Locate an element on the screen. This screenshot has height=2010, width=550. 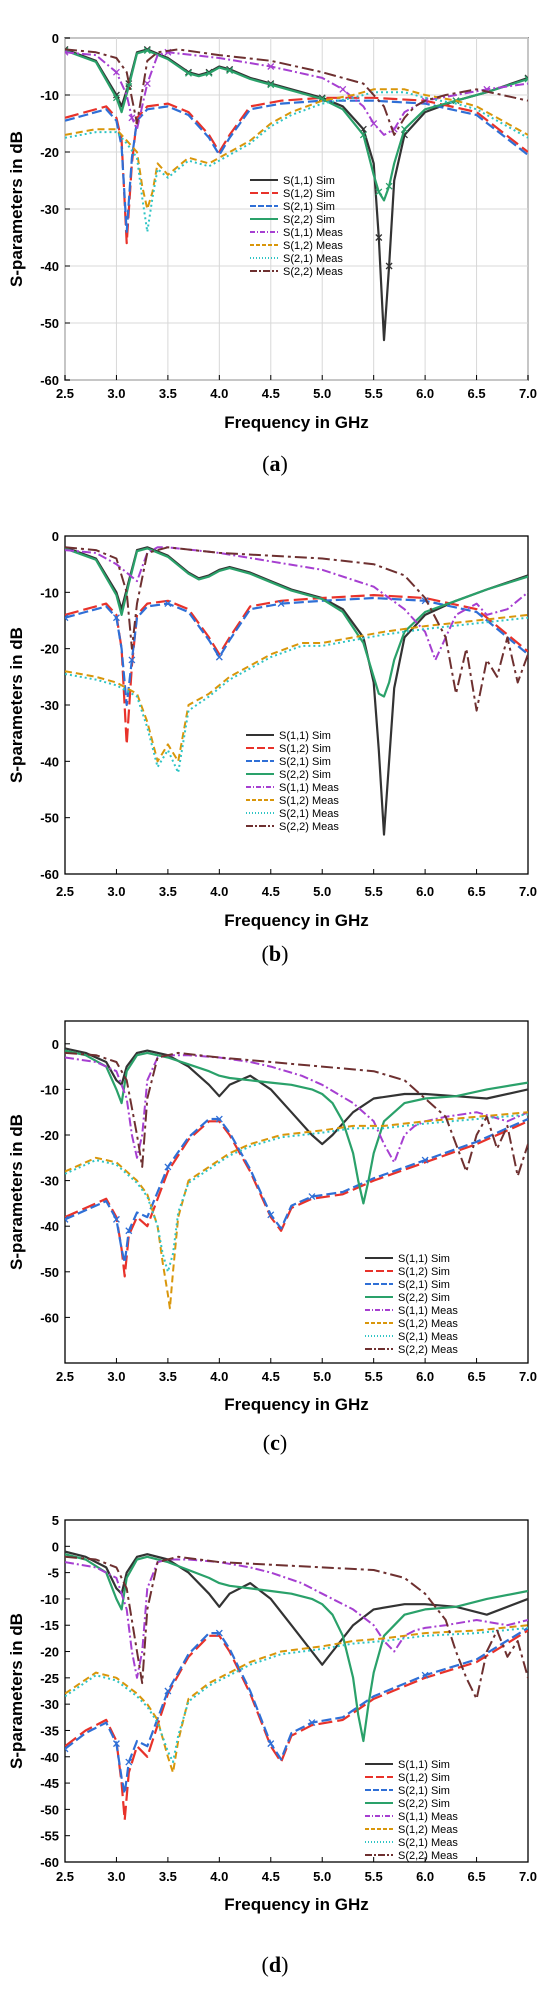
legend-label: S(1,1) Sim is located at coordinates (424, 1259).